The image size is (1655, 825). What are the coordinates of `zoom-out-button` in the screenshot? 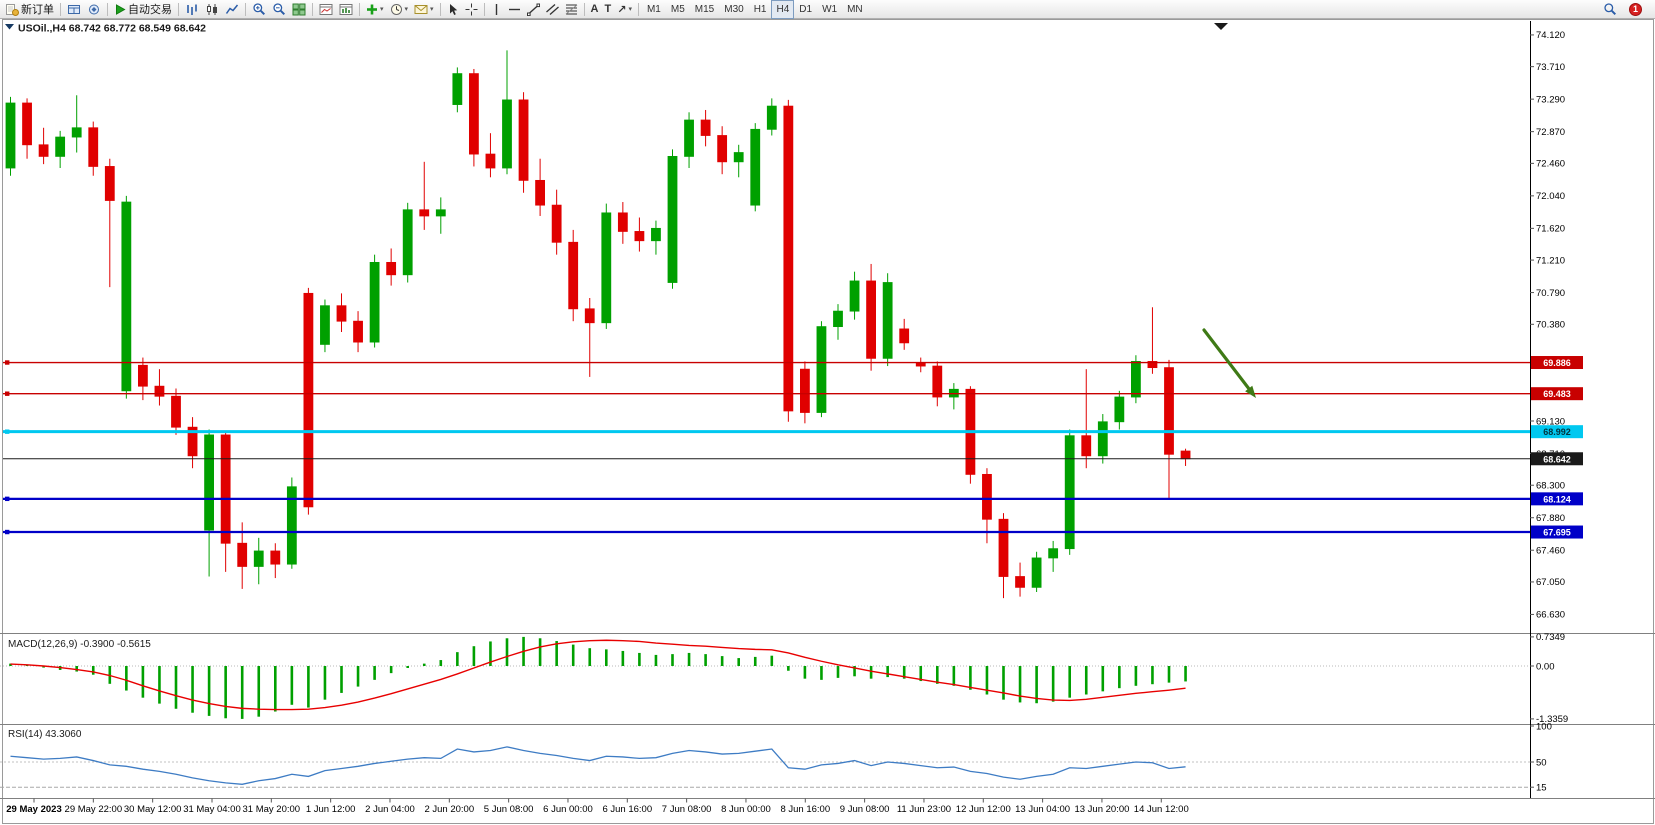 It's located at (279, 9).